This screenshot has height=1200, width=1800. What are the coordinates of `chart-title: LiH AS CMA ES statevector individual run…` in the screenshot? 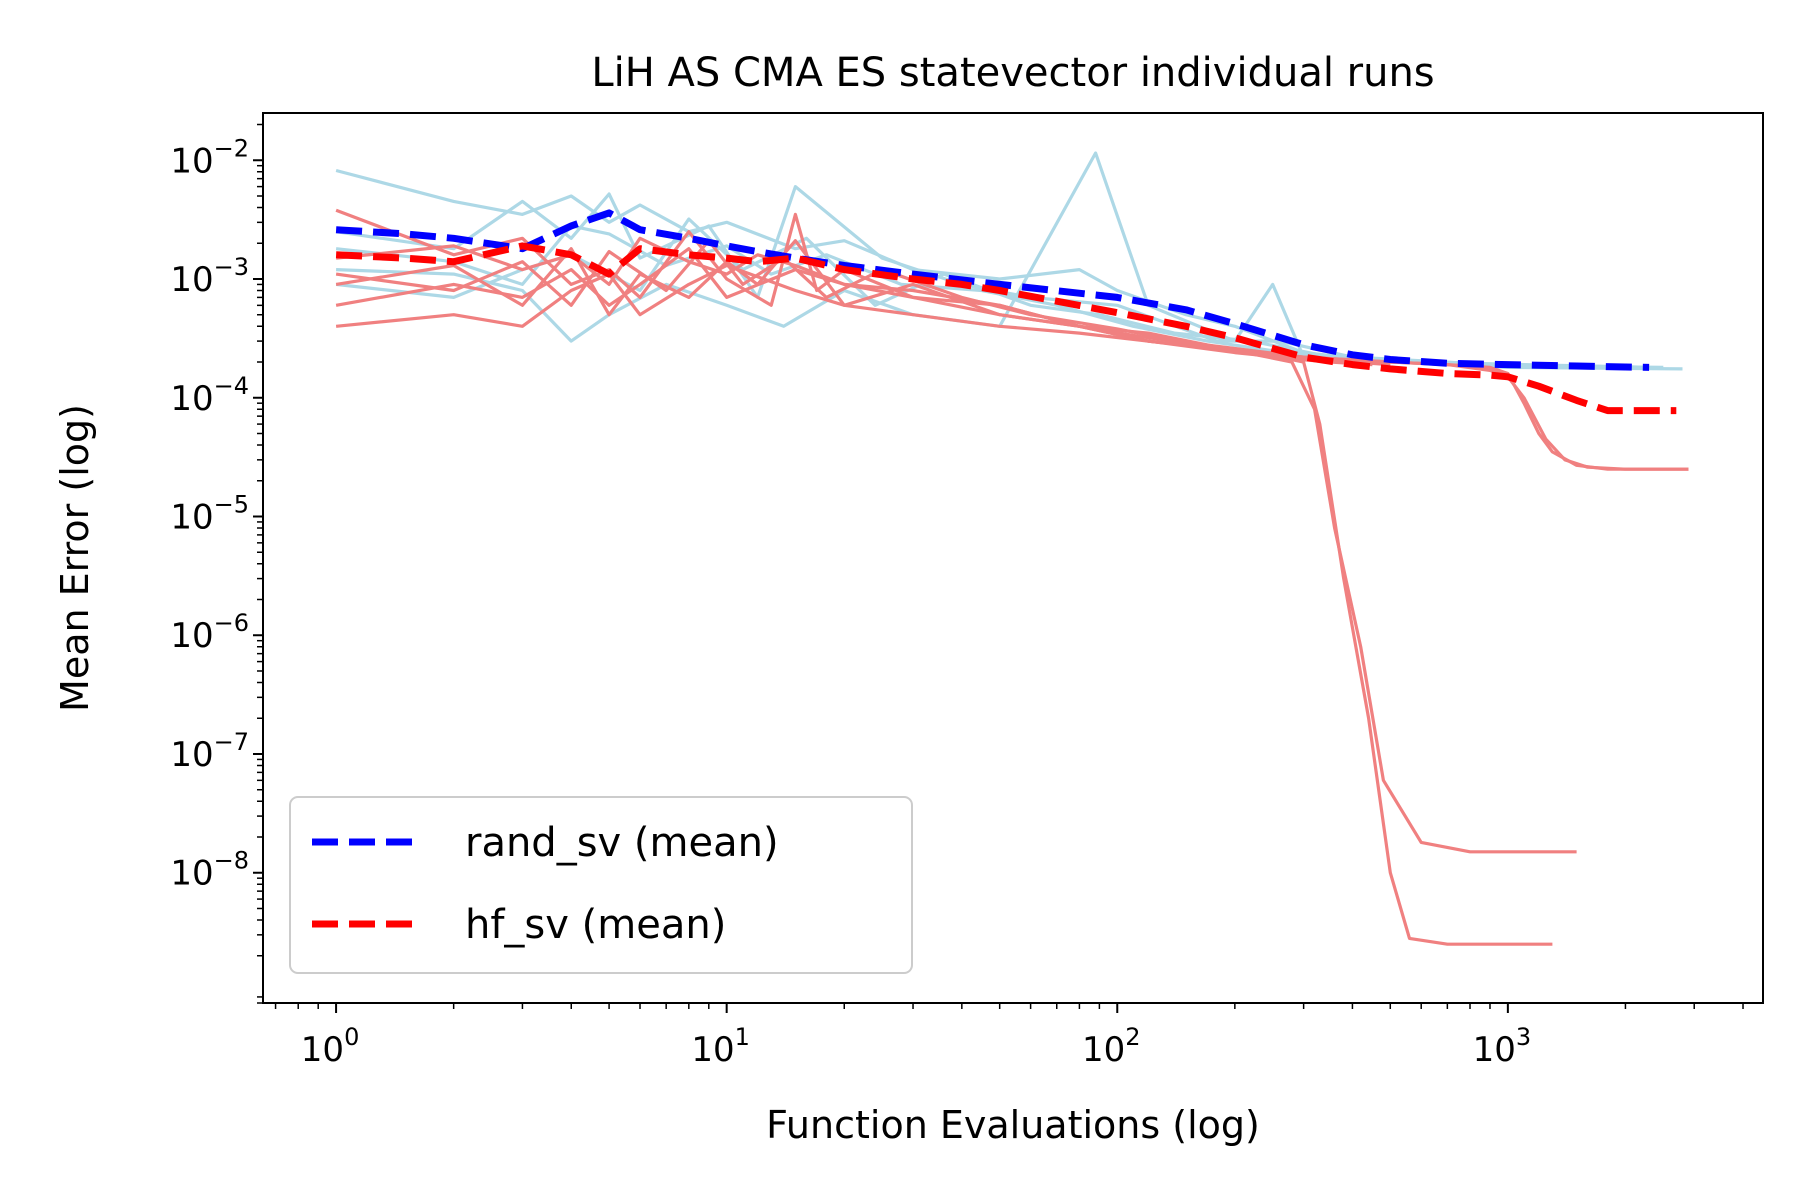 It's located at (1012, 73).